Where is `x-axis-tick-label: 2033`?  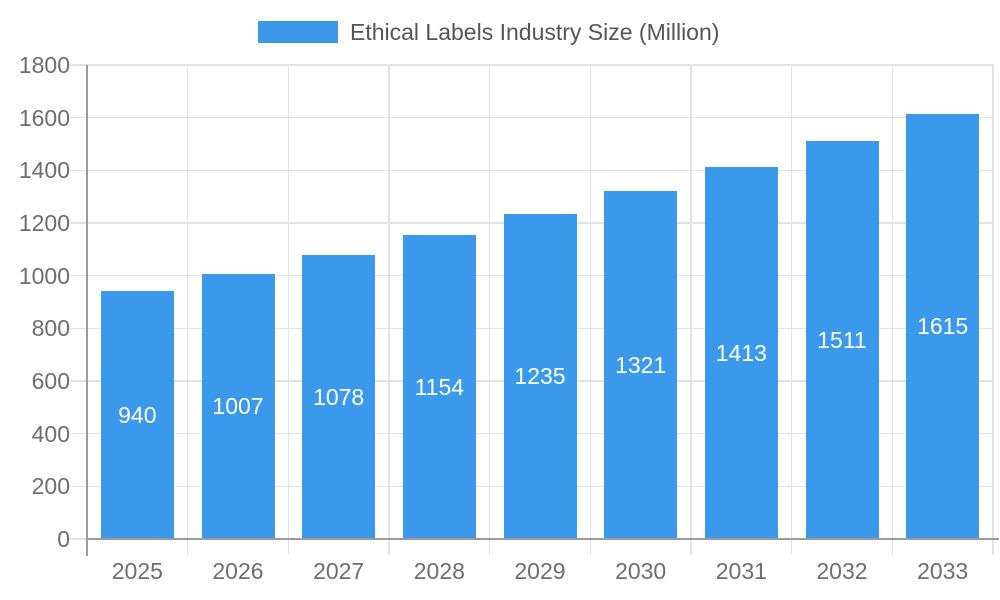 x-axis-tick-label: 2033 is located at coordinates (943, 571).